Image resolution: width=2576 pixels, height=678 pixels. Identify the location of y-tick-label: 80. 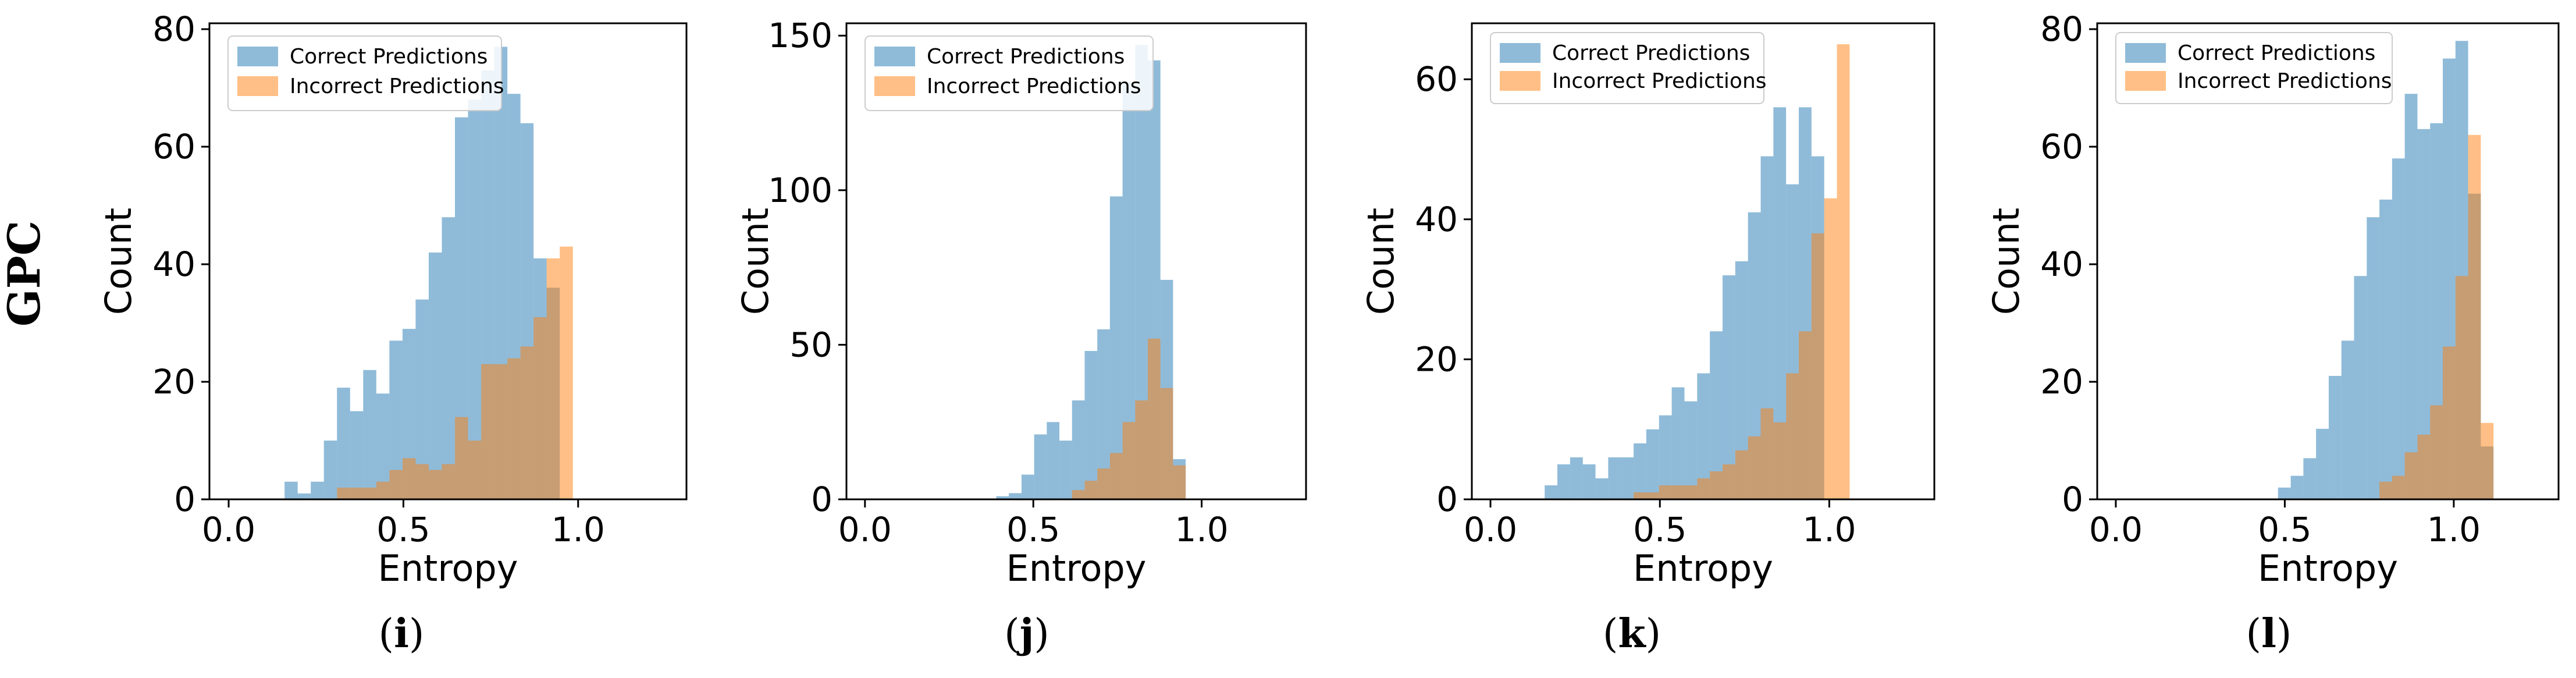
(173, 29).